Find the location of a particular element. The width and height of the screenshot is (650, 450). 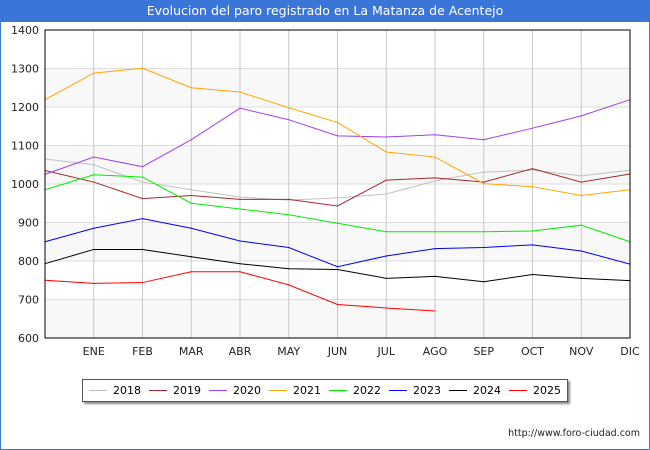

legend-label: 2025 is located at coordinates (547, 390).